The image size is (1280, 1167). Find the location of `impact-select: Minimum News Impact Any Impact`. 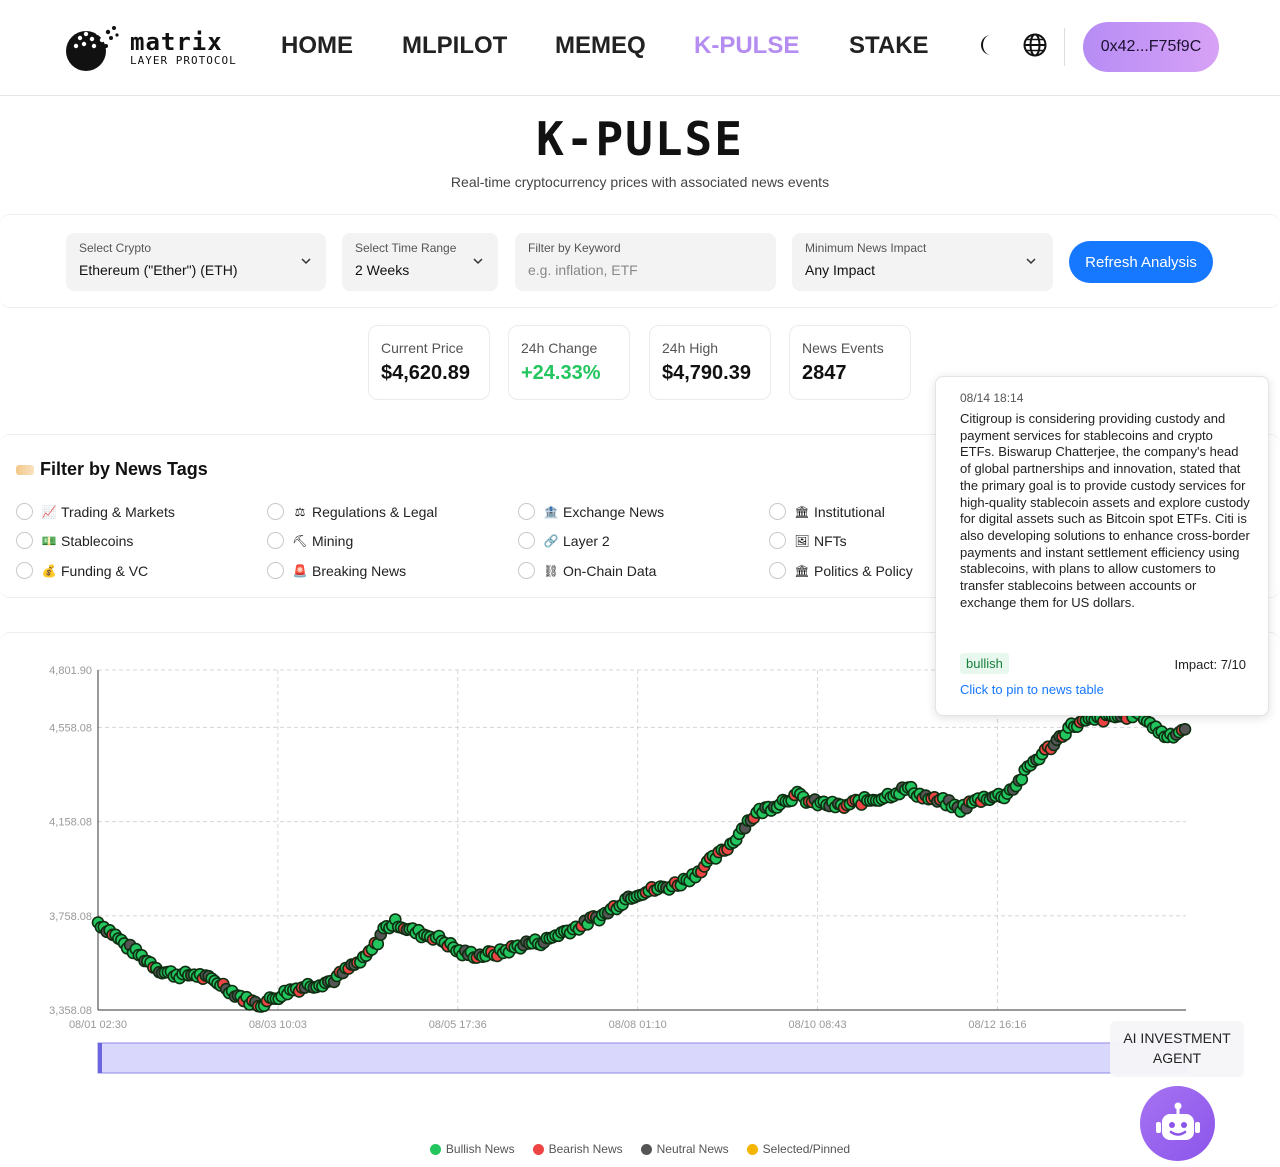

impact-select: Minimum News Impact Any Impact is located at coordinates (922, 262).